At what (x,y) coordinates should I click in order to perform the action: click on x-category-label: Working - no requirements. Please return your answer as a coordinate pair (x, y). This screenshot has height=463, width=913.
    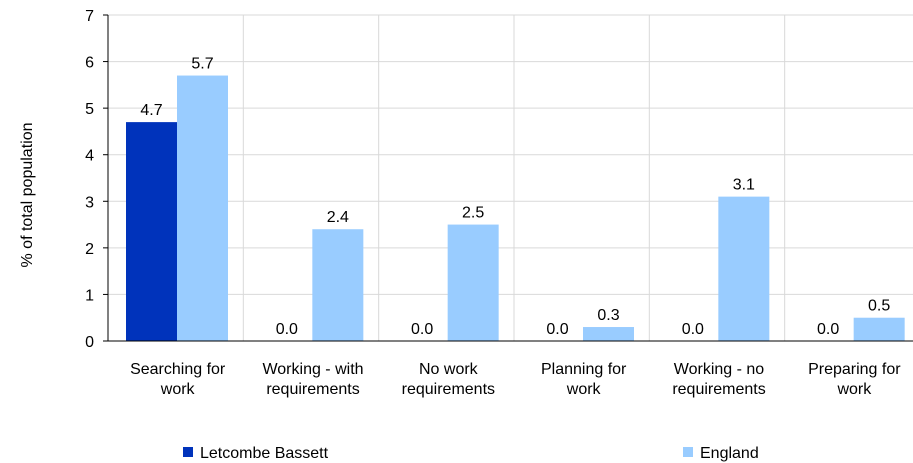
    Looking at the image, I should click on (718, 379).